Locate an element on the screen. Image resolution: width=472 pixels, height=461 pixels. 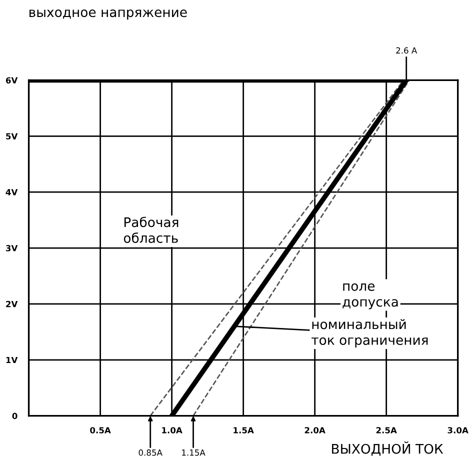
y-tick-label: 4V is located at coordinates (12, 192).